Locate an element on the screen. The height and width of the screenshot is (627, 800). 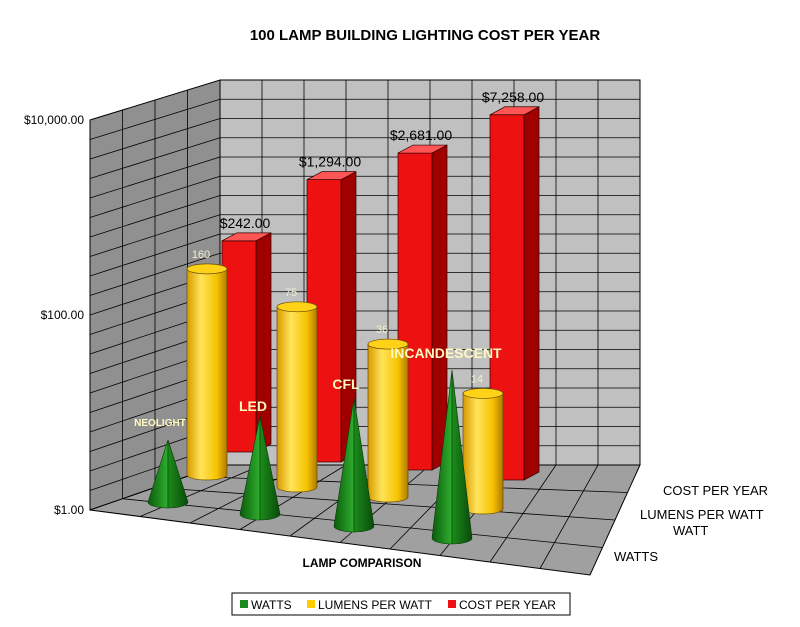
depth-label-lumens-line2: WATT is located at coordinates (690, 530).